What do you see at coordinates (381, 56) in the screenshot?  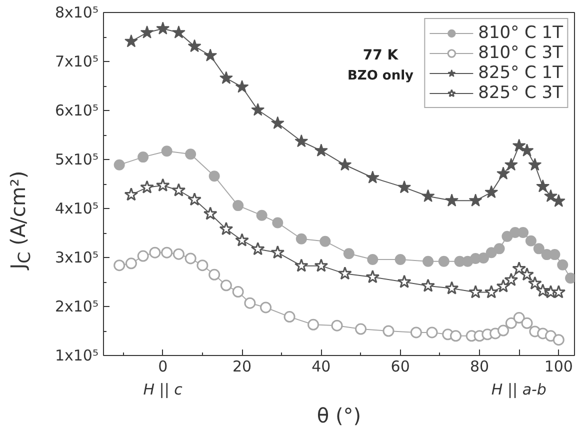 I see `annotation: 77 K` at bounding box center [381, 56].